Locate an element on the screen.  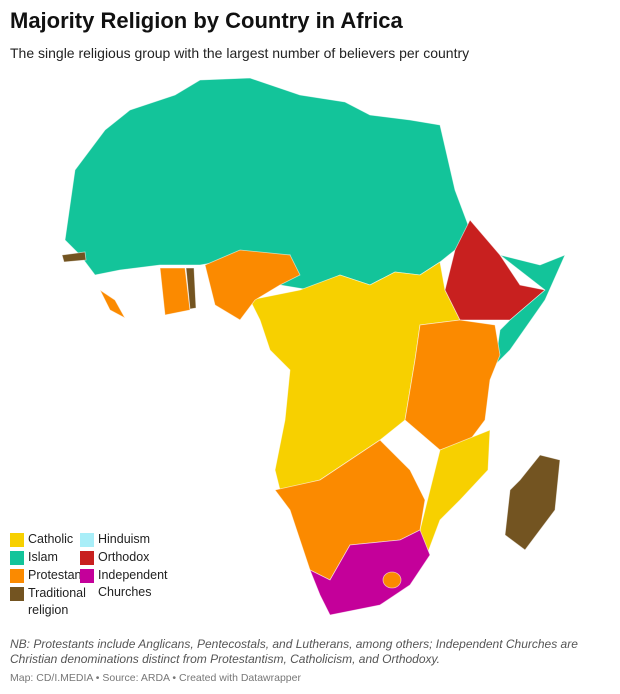
legend-item: Islam is located at coordinates (45, 557).